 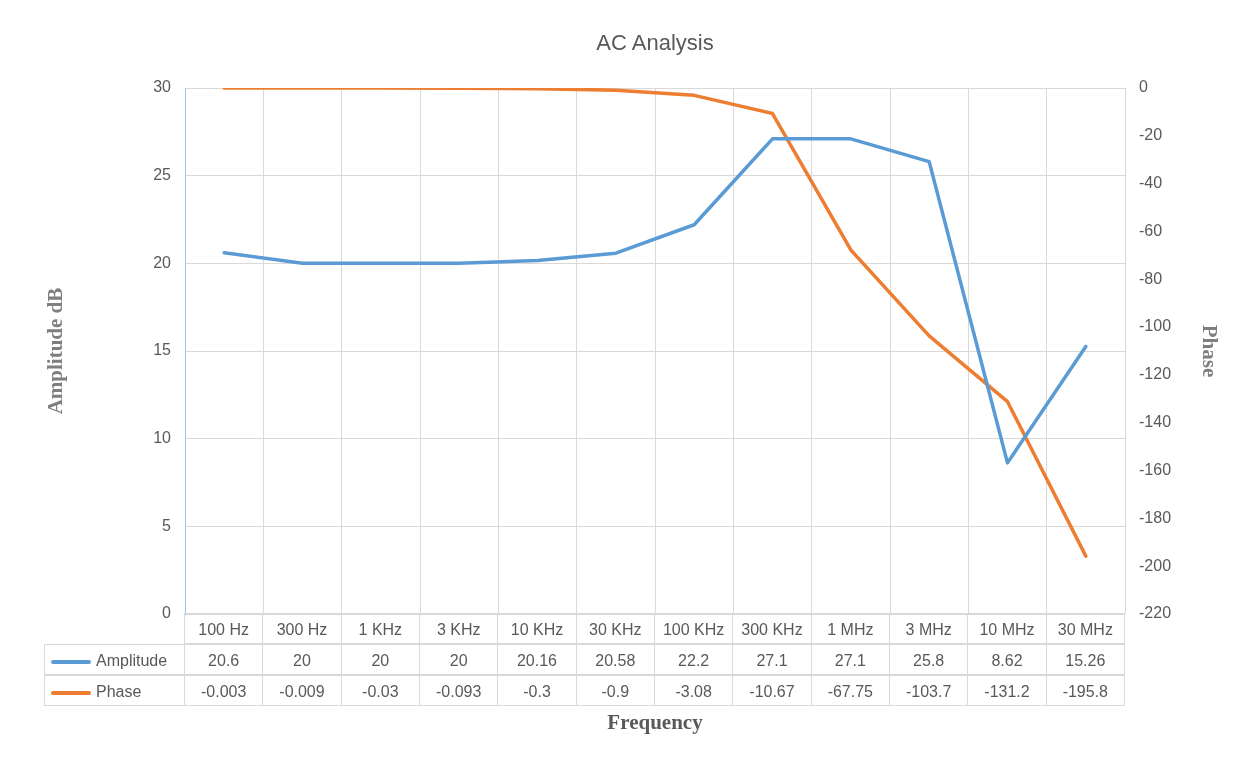 I want to click on data-label: -67.75, so click(x=850, y=691).